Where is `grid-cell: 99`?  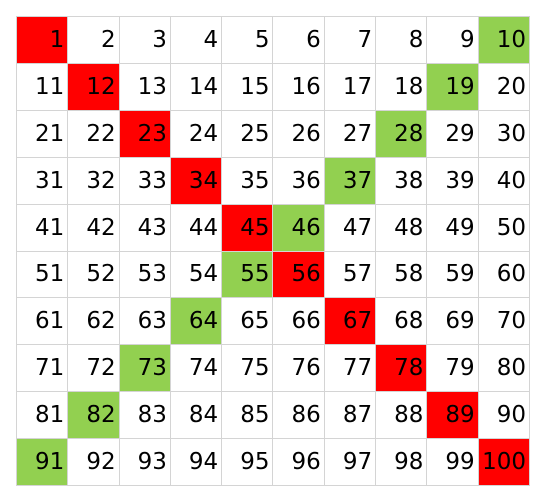 grid-cell: 99 is located at coordinates (453, 462).